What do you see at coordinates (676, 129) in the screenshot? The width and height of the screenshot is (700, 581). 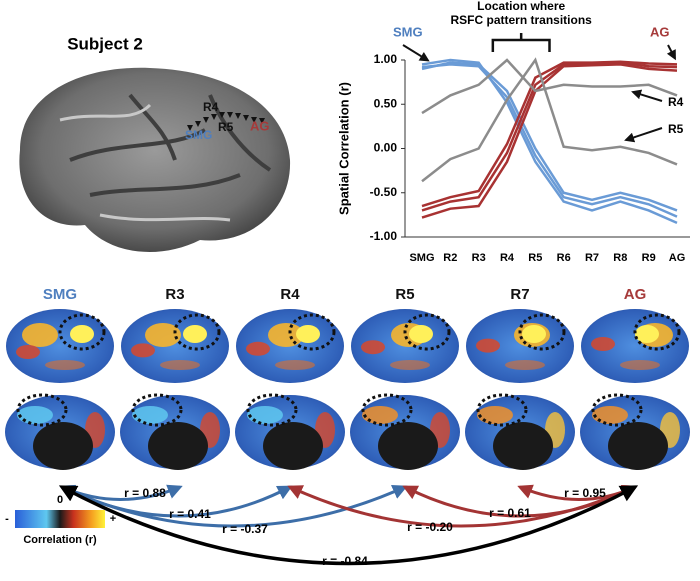 I see `series-label: R5` at bounding box center [676, 129].